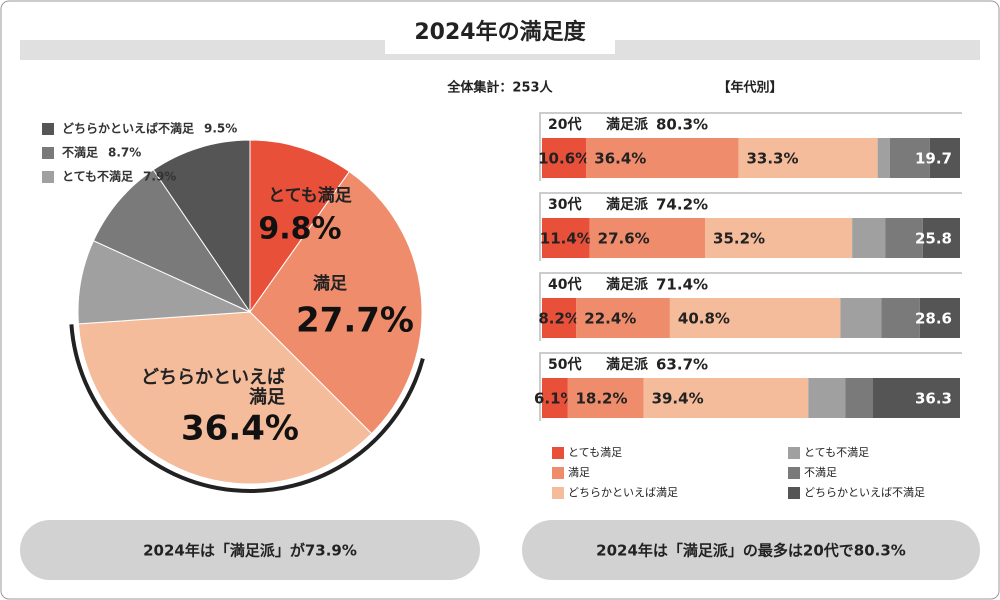 The height and width of the screenshot is (600, 1000). I want to click on legend-value: 8.7%, so click(124, 153).